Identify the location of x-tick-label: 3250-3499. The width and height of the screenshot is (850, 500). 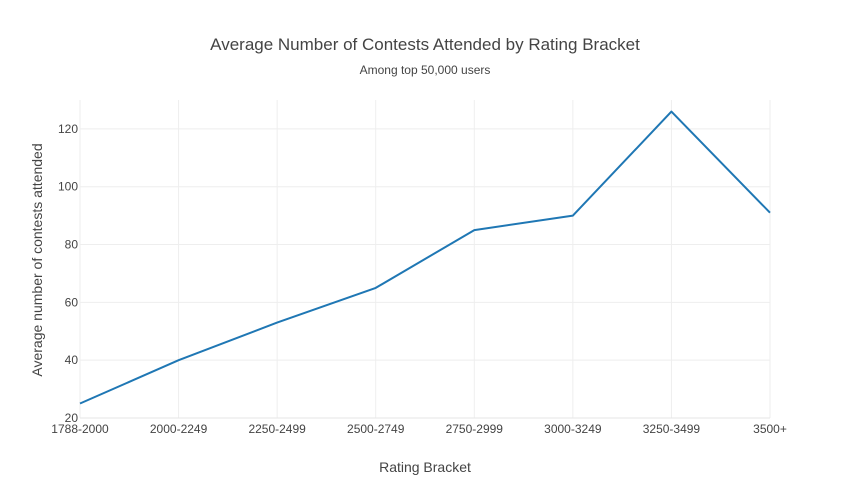
(672, 429).